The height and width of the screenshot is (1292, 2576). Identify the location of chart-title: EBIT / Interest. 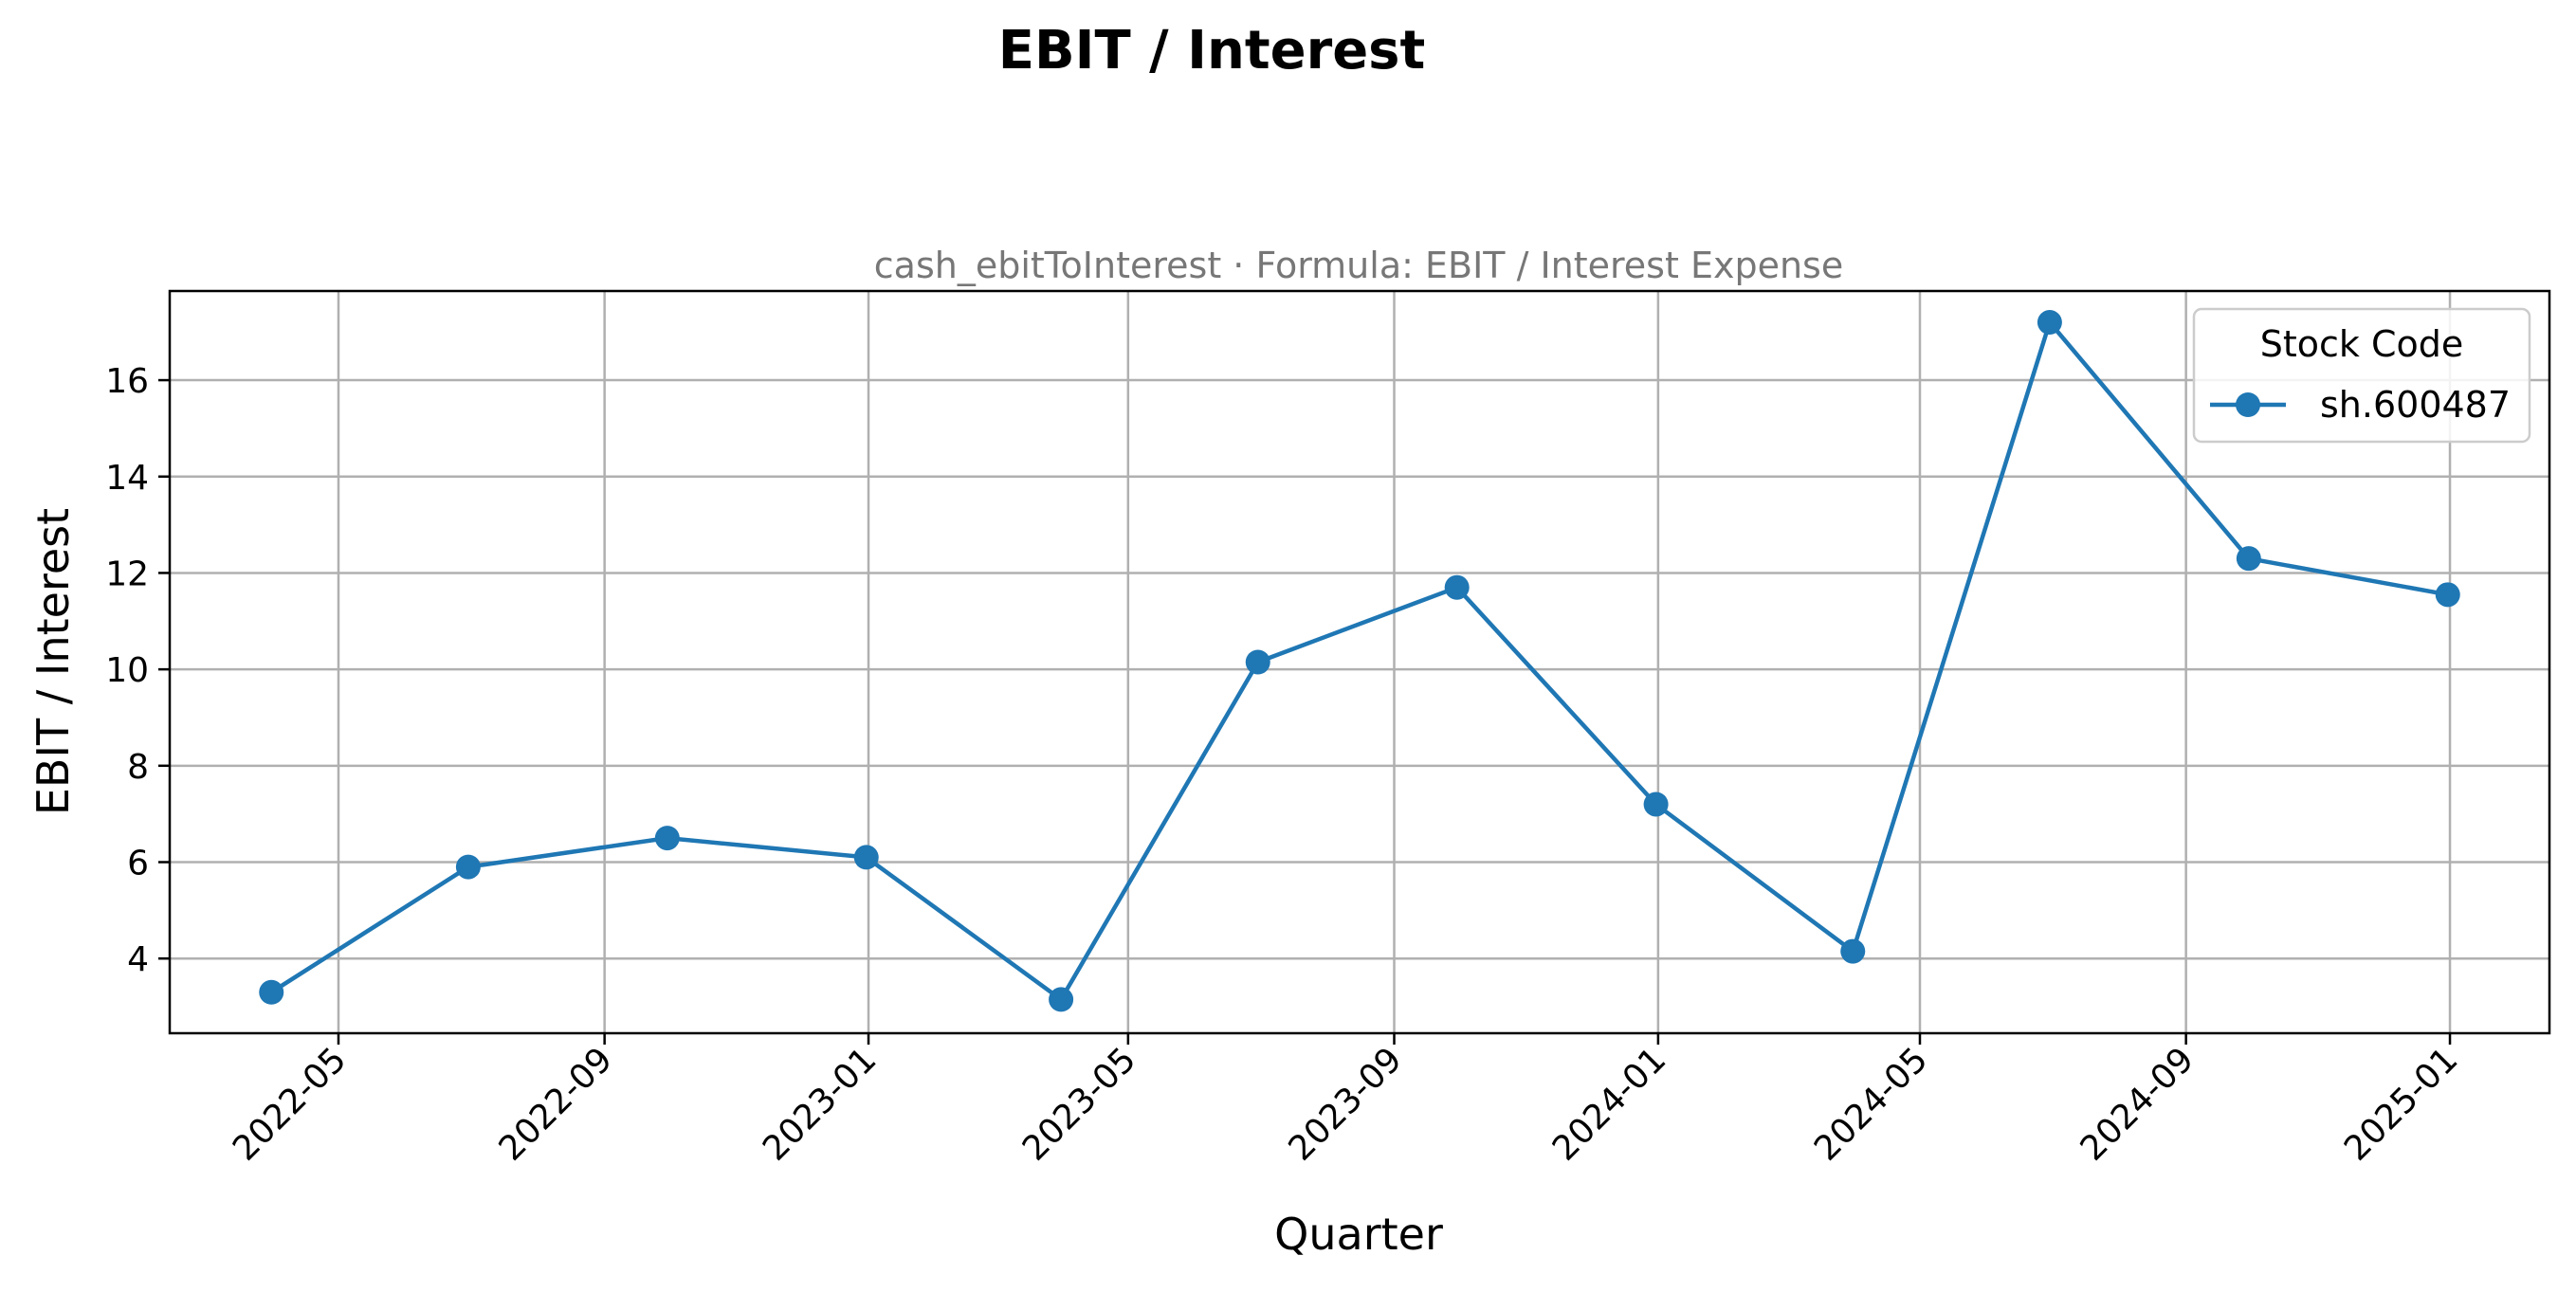
(1212, 51).